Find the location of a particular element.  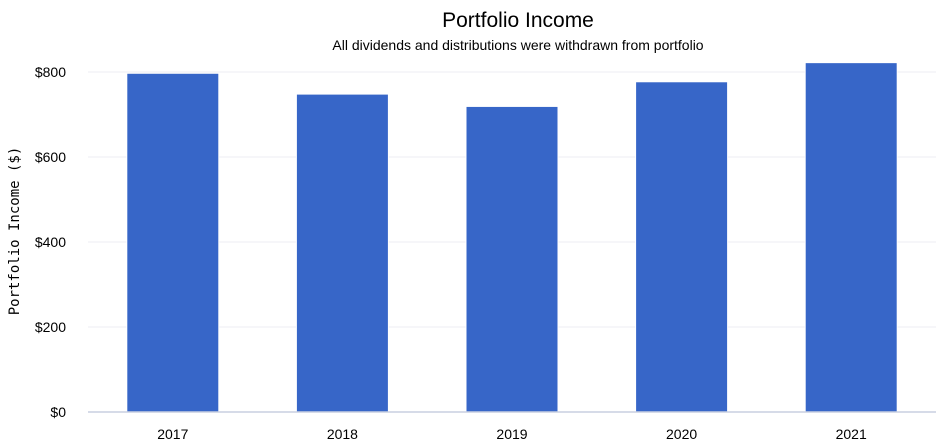

y-tick-label: $800 is located at coordinates (50, 72).